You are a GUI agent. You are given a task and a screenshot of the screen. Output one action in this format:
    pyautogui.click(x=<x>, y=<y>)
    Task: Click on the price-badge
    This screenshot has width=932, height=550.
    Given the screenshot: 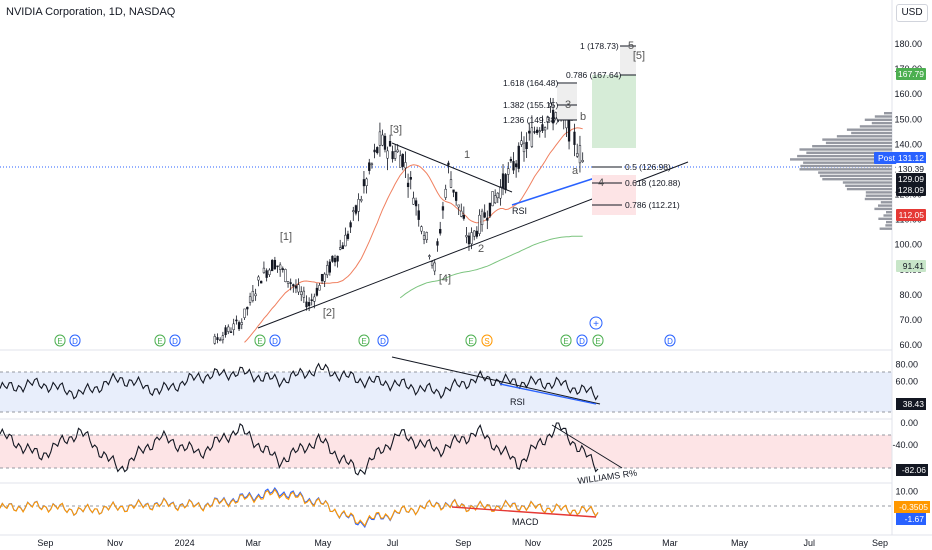 What is the action you would take?
    pyautogui.click(x=911, y=266)
    